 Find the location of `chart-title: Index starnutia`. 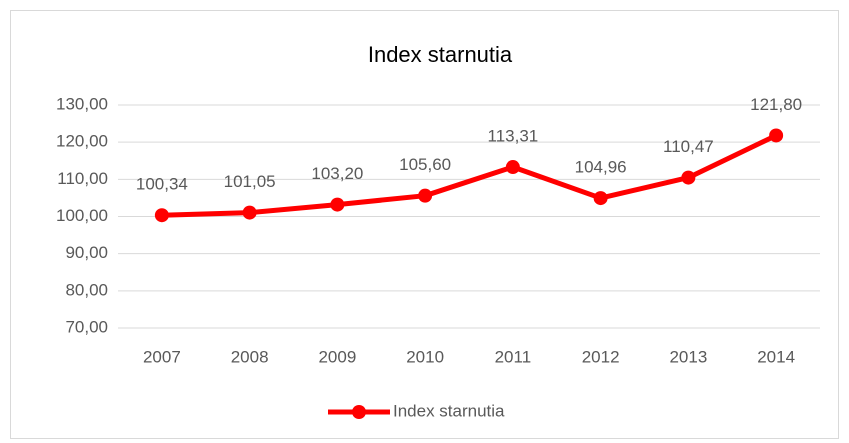

chart-title: Index starnutia is located at coordinates (440, 54).